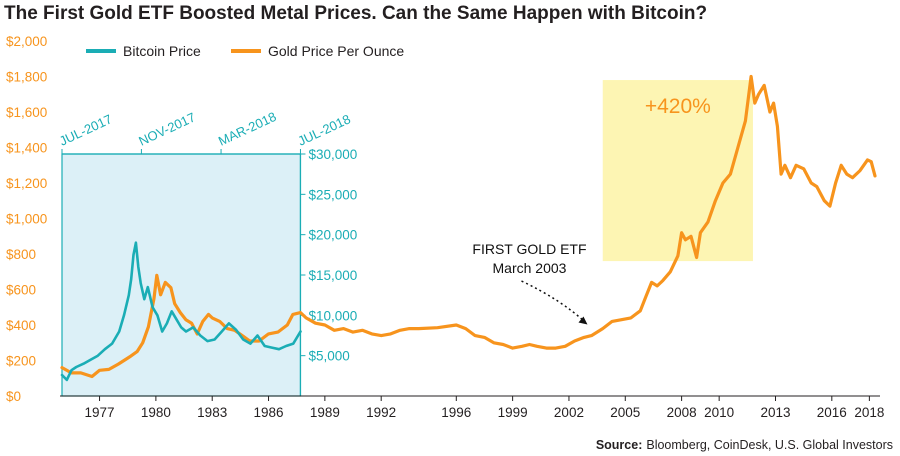 Image resolution: width=900 pixels, height=456 pixels. Describe the element at coordinates (869, 412) in the screenshot. I see `x-tick-label: 2018` at that location.